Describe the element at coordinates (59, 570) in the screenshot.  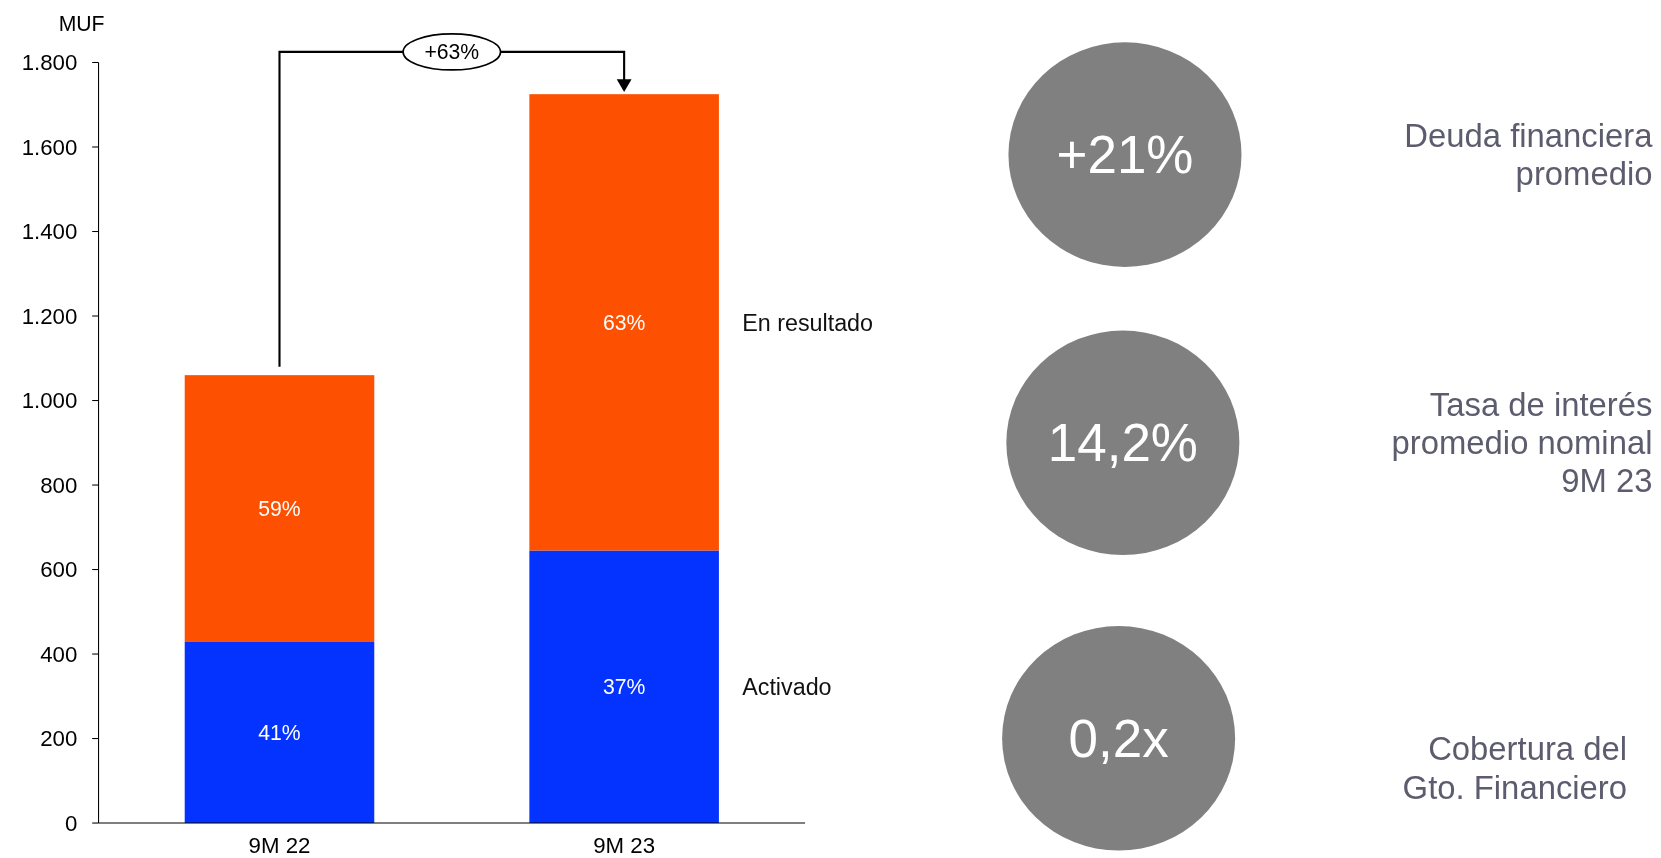
I see `y-tick-label: 600` at that location.